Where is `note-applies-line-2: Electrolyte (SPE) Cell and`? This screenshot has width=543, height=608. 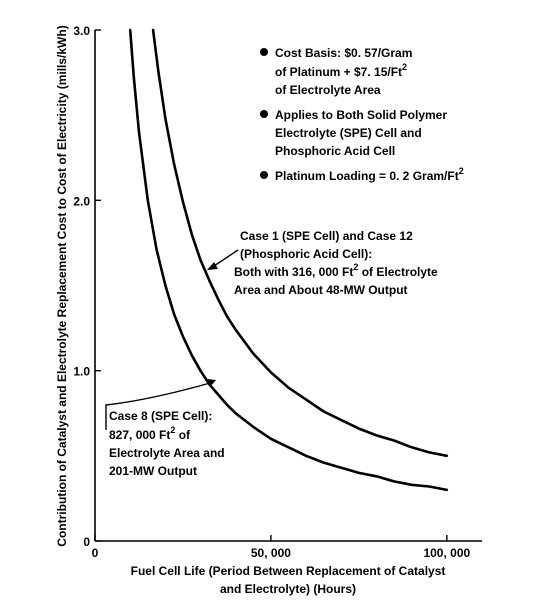
note-applies-line-2: Electrolyte (SPE) Cell and is located at coordinates (348, 133).